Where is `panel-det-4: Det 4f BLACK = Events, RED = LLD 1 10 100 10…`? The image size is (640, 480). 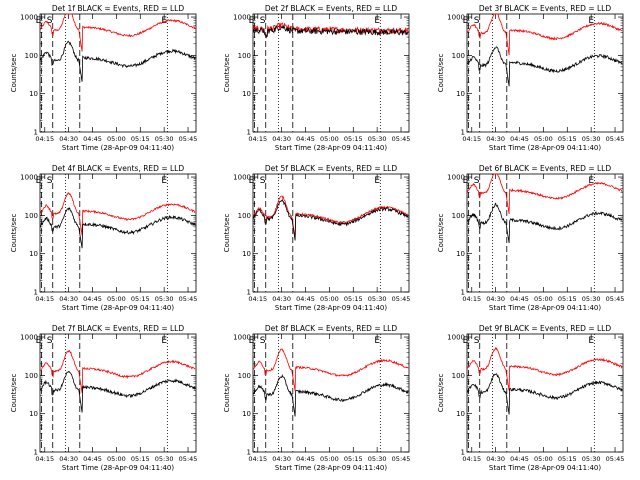 panel-det-4: Det 4f BLACK = Events, RED = LLD 1 10 100 10… is located at coordinates (103, 238).